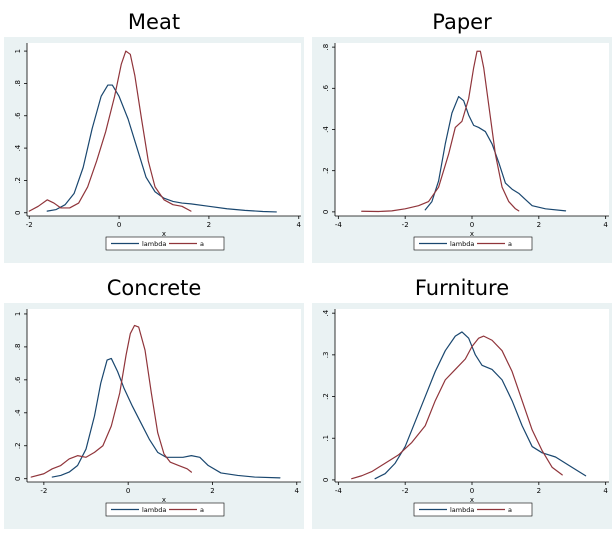 The height and width of the screenshot is (533, 616). Describe the element at coordinates (154, 22) in the screenshot. I see `chart-title: Meat` at that location.